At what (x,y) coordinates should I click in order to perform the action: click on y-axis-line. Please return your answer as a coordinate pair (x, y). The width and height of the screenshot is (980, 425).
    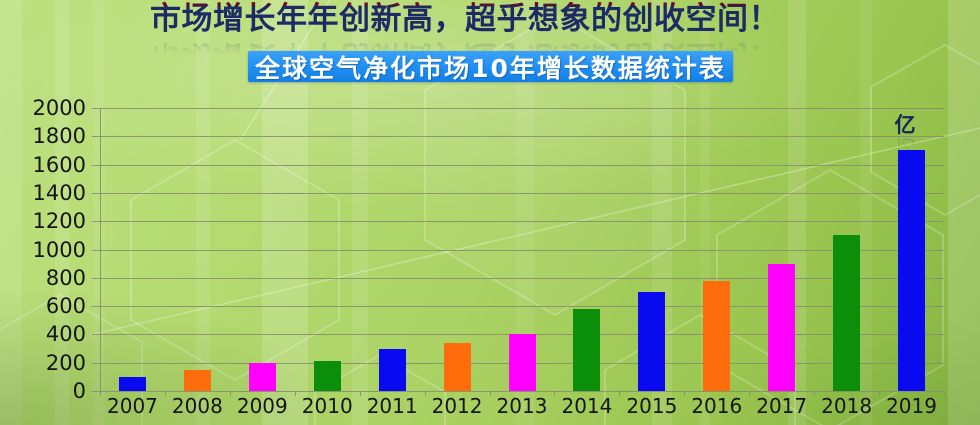
    Looking at the image, I should click on (100, 249).